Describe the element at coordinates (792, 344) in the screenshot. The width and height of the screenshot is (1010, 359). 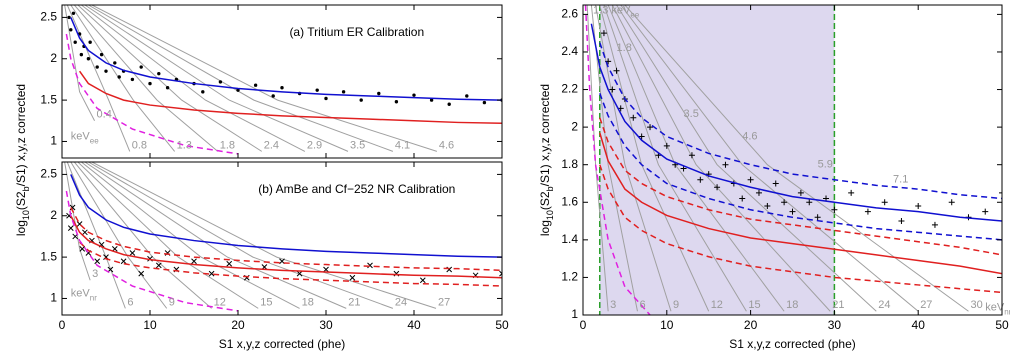
I see `x-axis-label: S1 x,y,z corrected (phe)` at that location.